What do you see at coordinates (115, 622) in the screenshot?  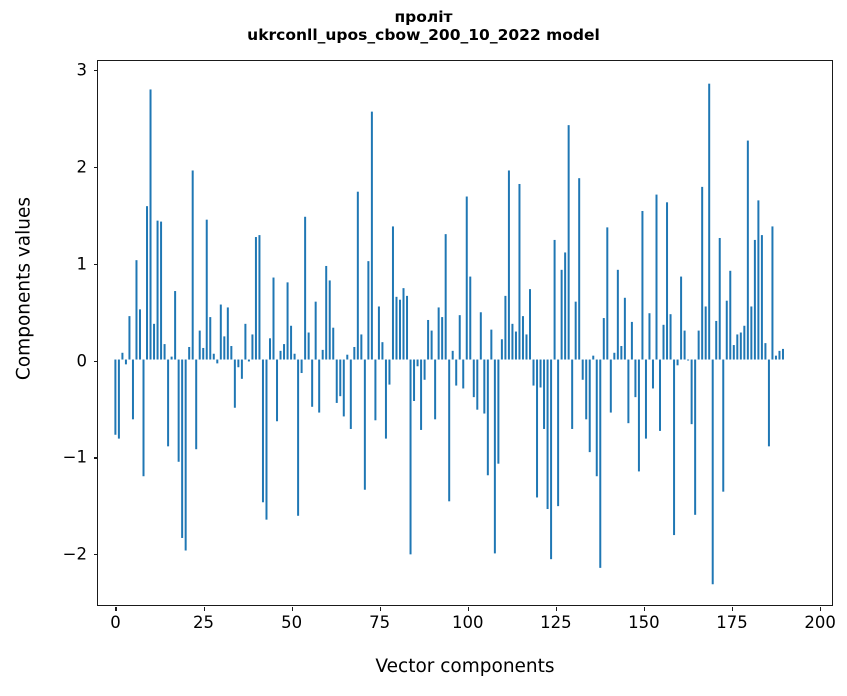 I see `x-tick-label: 0` at bounding box center [115, 622].